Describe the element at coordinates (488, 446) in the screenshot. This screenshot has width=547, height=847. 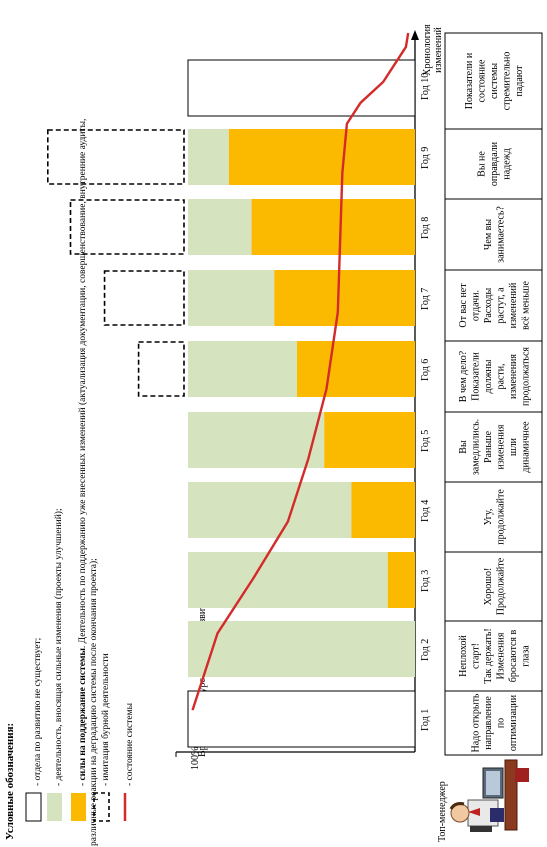
I see `manager-comment-line: Раньше` at that location.